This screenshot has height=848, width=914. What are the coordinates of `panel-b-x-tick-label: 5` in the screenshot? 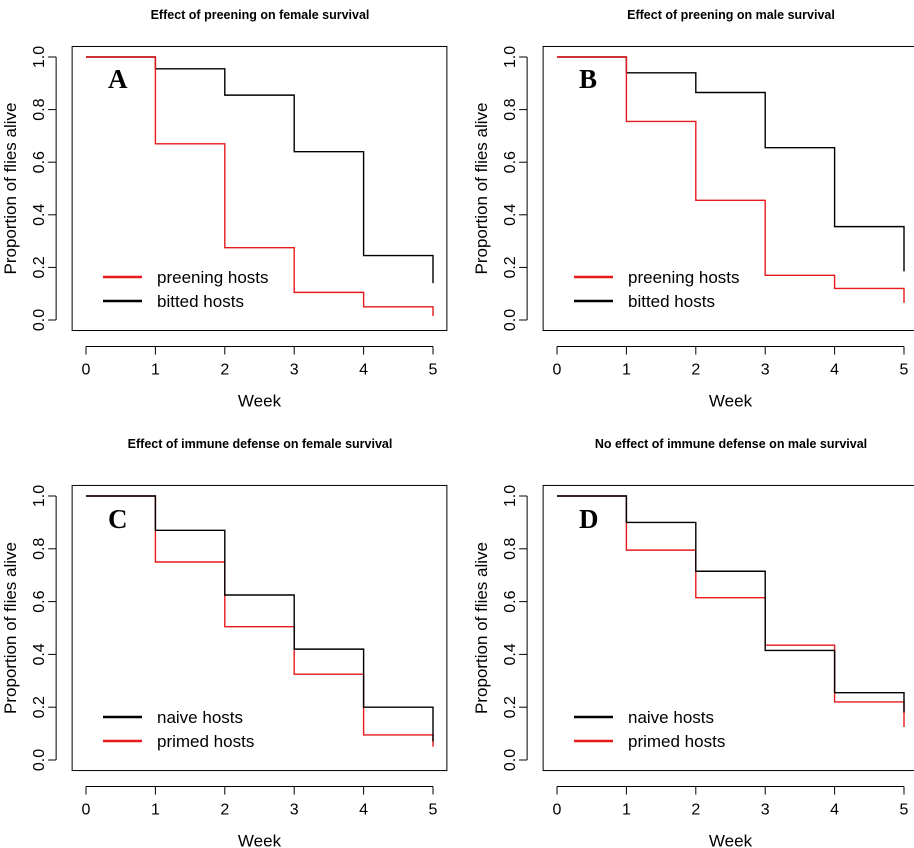 It's located at (904, 370).